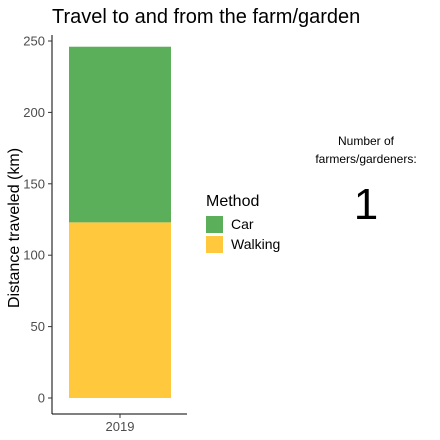 Image resolution: width=440 pixels, height=440 pixels. What do you see at coordinates (214, 224) in the screenshot?
I see `legend-key-car` at bounding box center [214, 224].